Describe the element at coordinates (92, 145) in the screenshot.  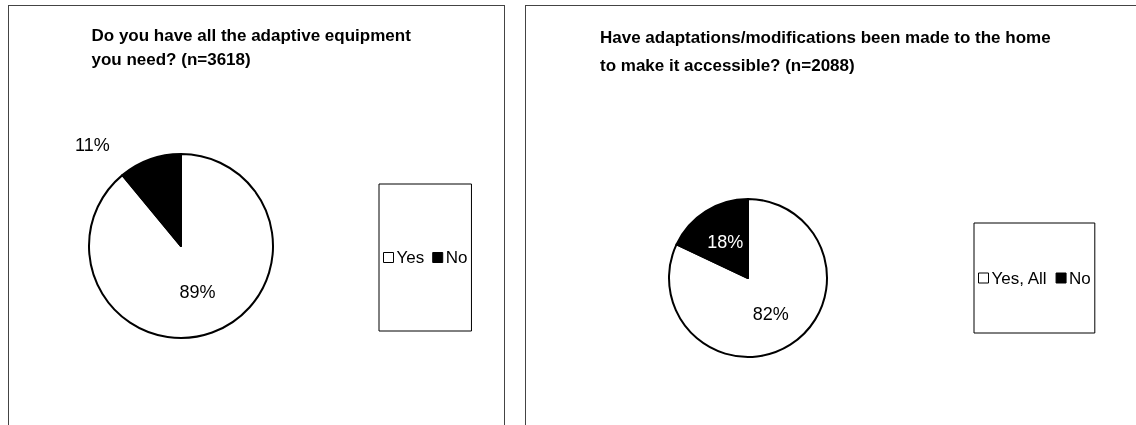
I see `data-label: 11%` at that location.